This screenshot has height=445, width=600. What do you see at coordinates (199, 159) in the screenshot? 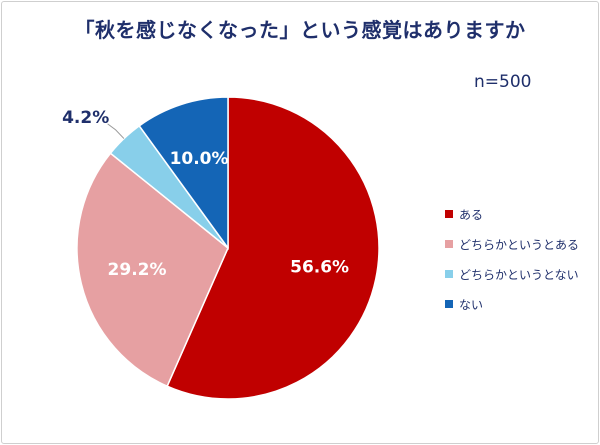
I see `data-label: 10.0%` at bounding box center [199, 159].